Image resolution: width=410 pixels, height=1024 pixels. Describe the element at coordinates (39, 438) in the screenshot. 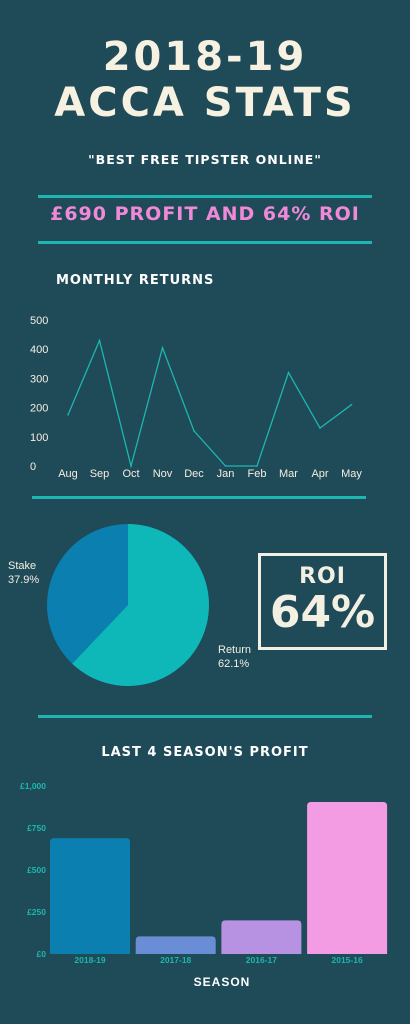

I see `y-tick-label: 100` at that location.